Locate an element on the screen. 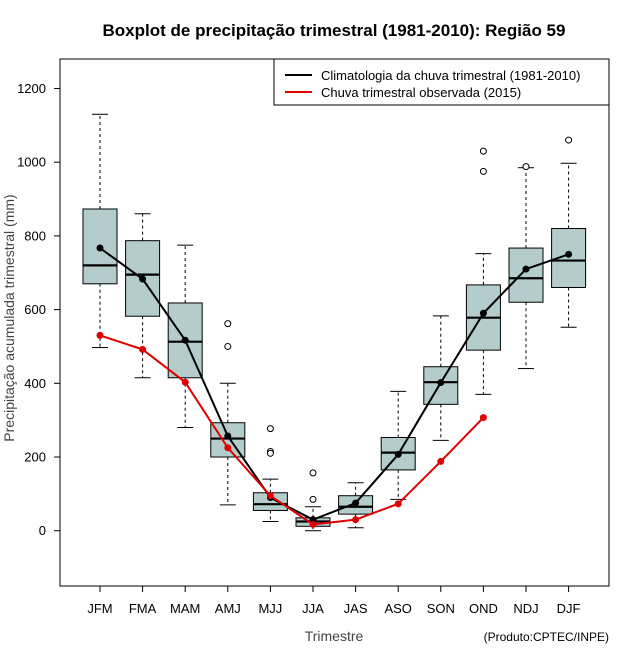  x-tick-label: SON is located at coordinates (441, 608).